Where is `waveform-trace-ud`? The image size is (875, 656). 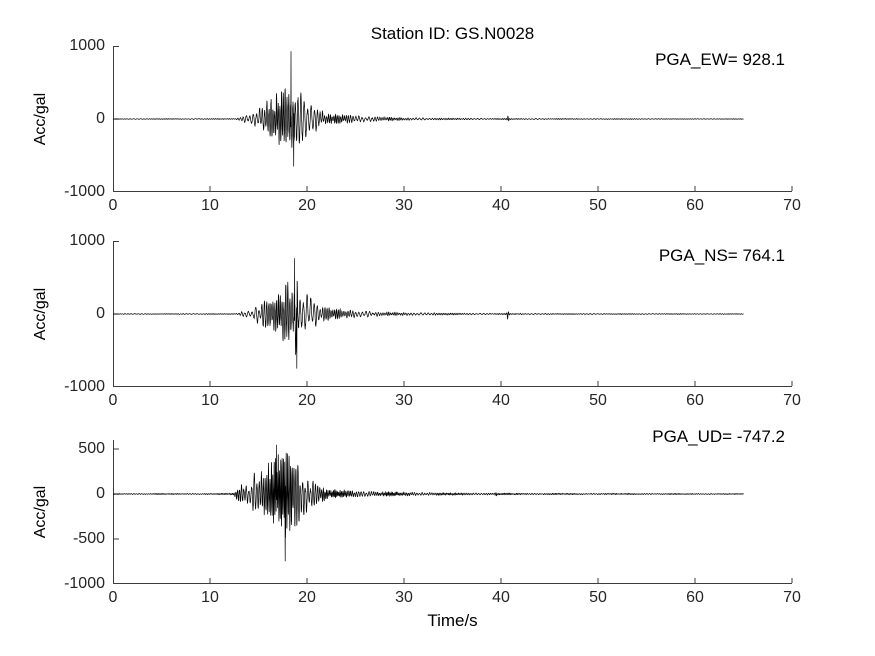
waveform-trace-ud is located at coordinates (428, 503).